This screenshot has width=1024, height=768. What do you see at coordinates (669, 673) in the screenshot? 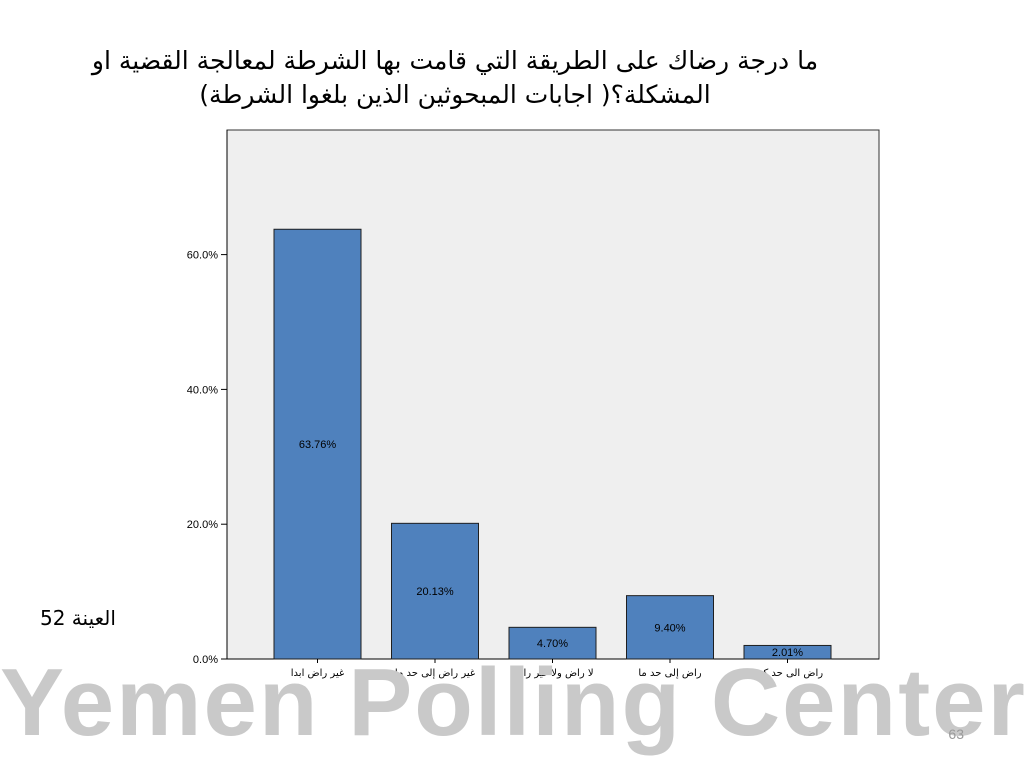
I see `x-tick-label: راض إلى حد ما` at bounding box center [669, 673].